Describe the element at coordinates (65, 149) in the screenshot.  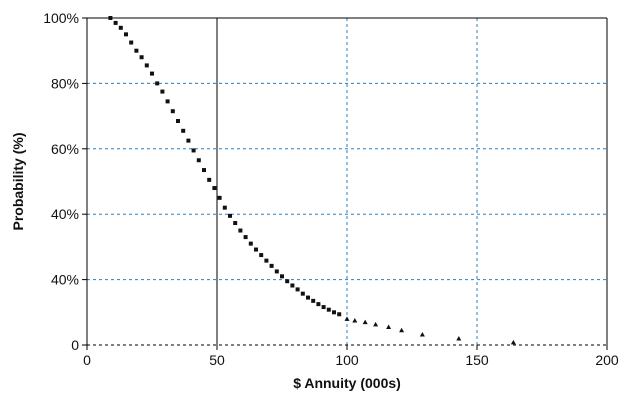
I see `y-tick-label: 60%` at that location.